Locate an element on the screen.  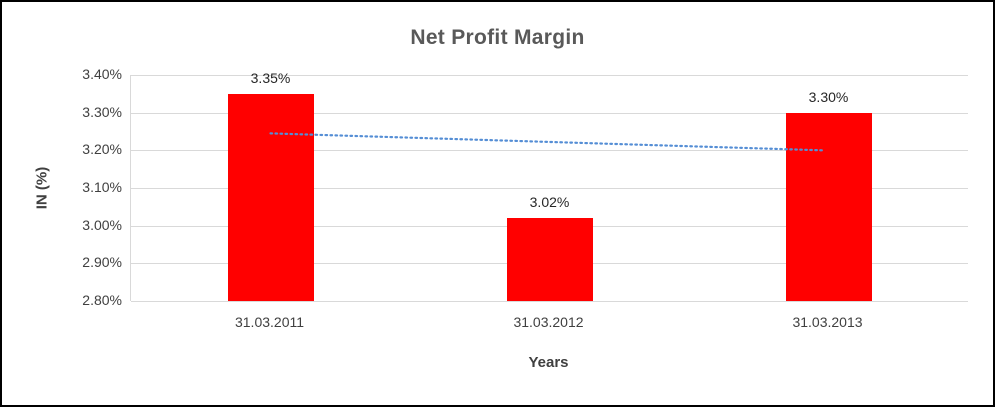
y-tick-label: 2.90% is located at coordinates (102, 262).